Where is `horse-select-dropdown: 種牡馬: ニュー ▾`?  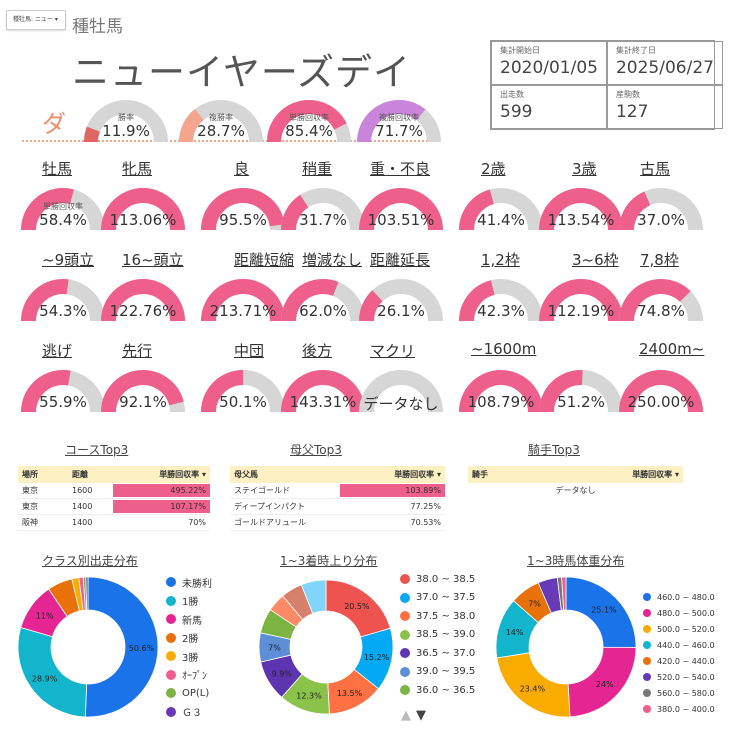
horse-select-dropdown: 種牡馬: ニュー ▾ is located at coordinates (36, 20).